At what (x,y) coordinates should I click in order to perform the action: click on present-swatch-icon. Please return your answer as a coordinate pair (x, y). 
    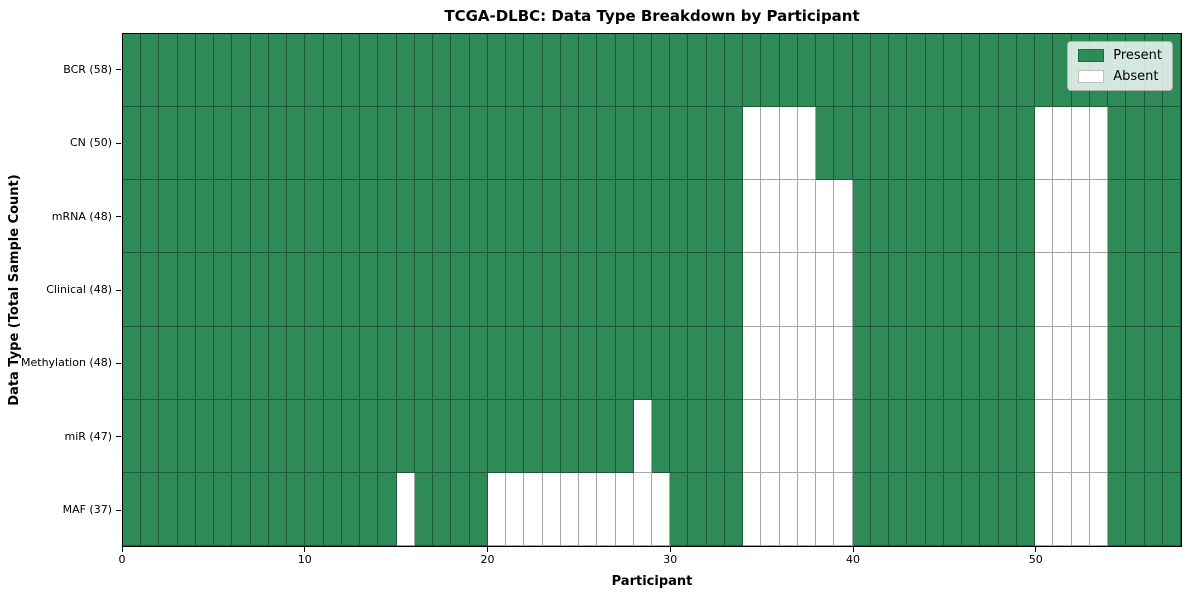
    Looking at the image, I should click on (1091, 55).